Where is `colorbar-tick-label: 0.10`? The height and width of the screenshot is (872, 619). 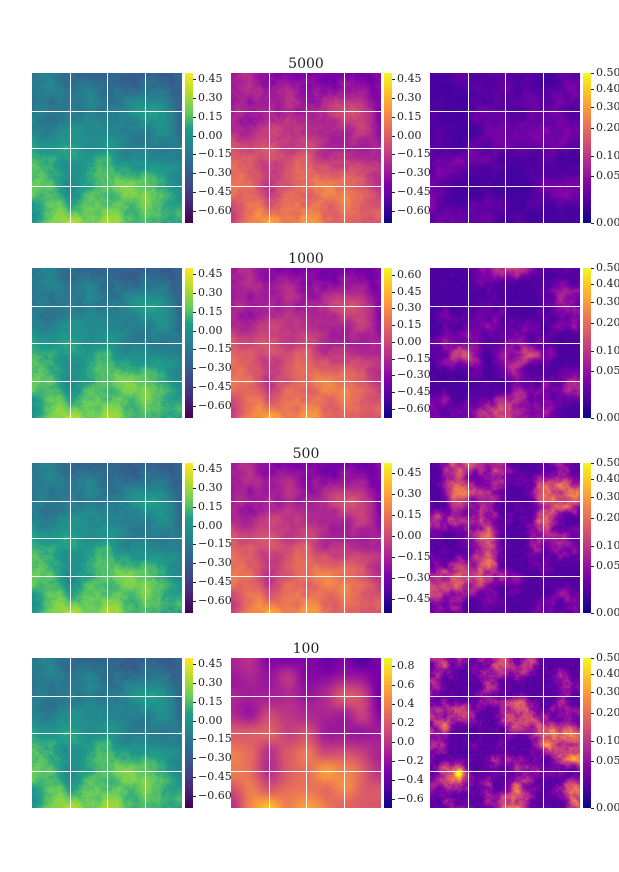 colorbar-tick-label: 0.10 is located at coordinates (607, 740).